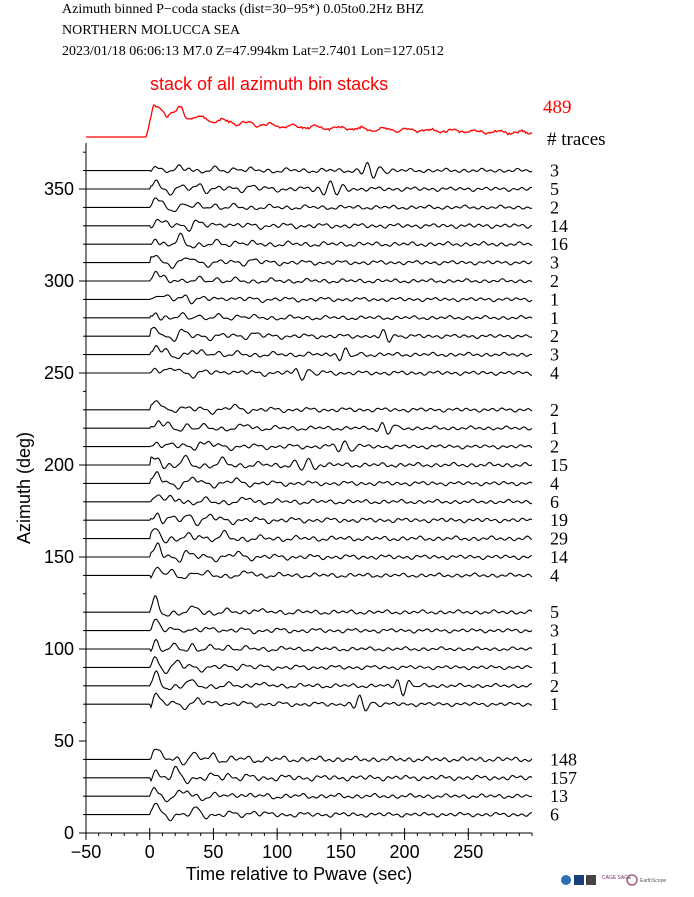 This screenshot has width=694, height=897. I want to click on x-tick-label: 100, so click(277, 852).